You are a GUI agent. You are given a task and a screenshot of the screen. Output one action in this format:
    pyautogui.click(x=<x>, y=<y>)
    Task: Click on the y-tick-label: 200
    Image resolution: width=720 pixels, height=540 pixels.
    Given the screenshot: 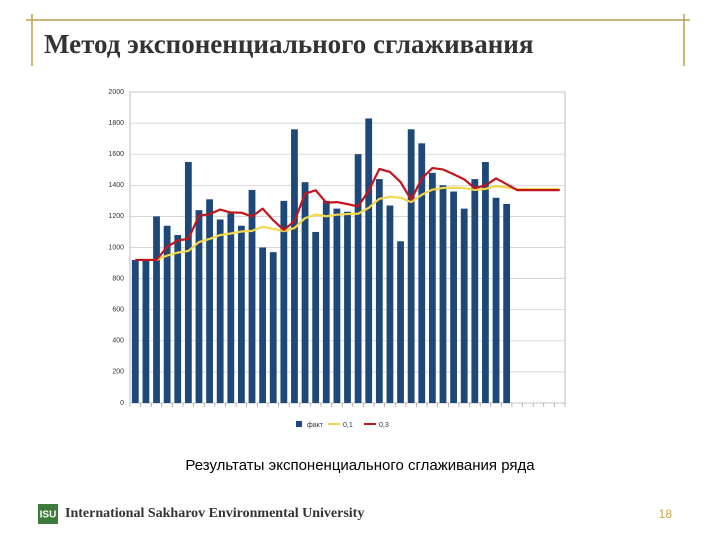 What is the action you would take?
    pyautogui.click(x=118, y=372)
    